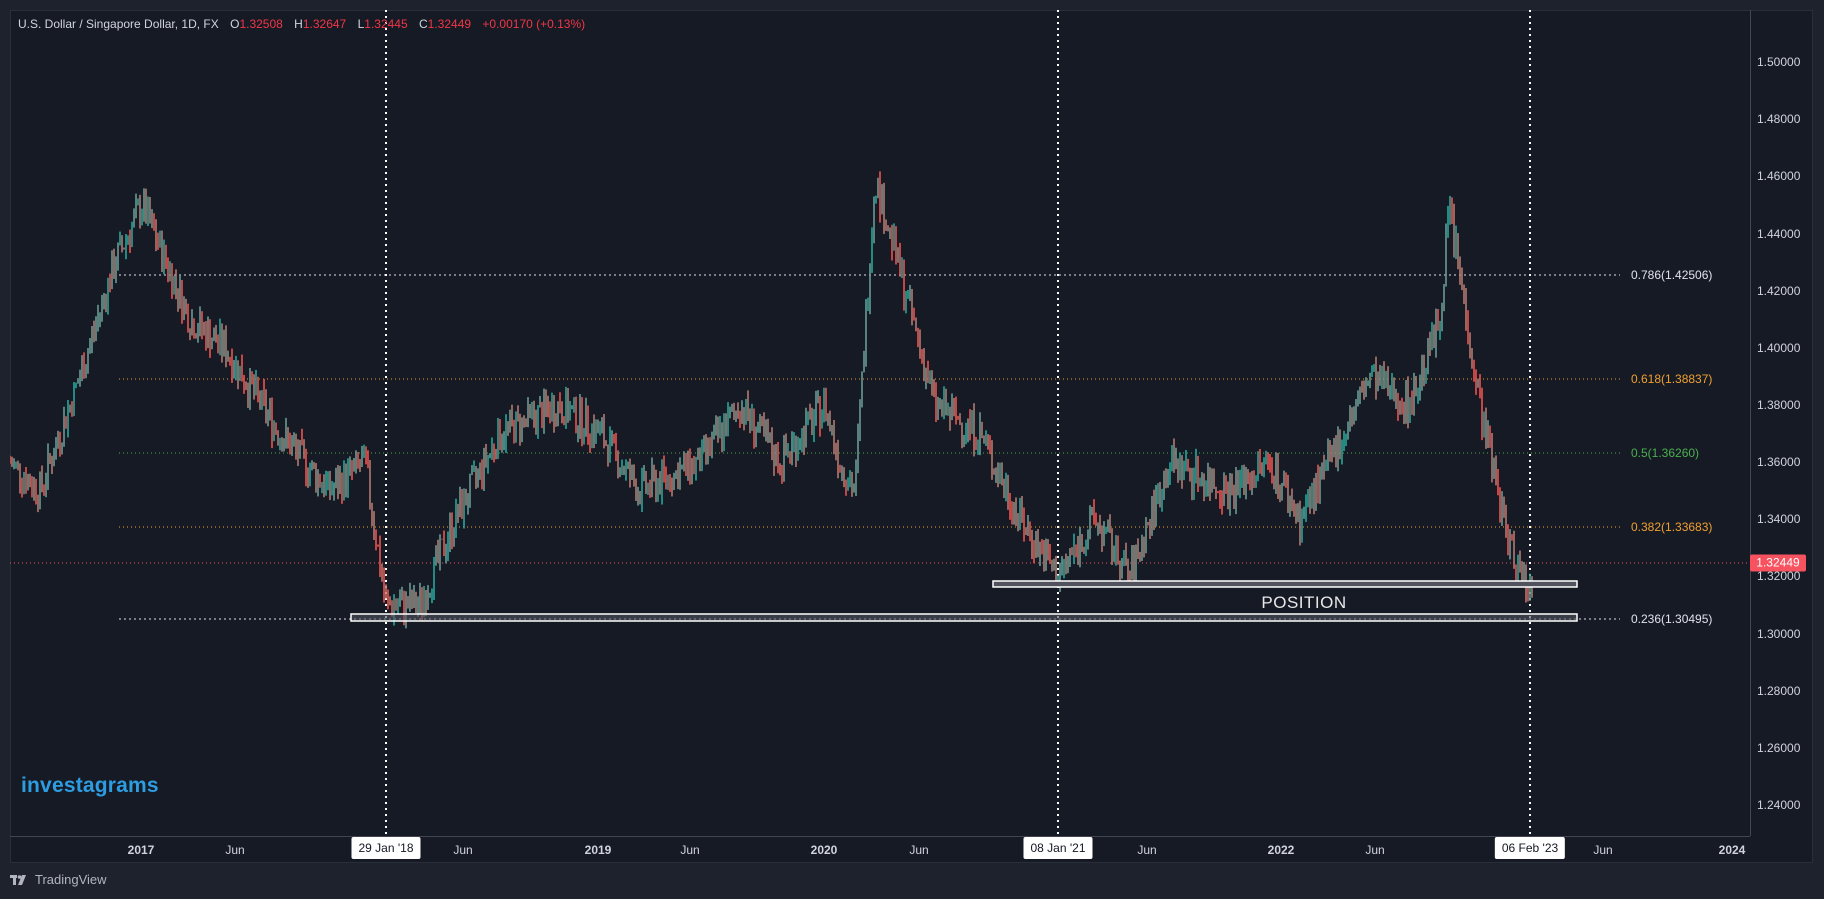 The height and width of the screenshot is (899, 1824). Describe the element at coordinates (1779, 405) in the screenshot. I see `y-tick-label: 1.38000` at that location.